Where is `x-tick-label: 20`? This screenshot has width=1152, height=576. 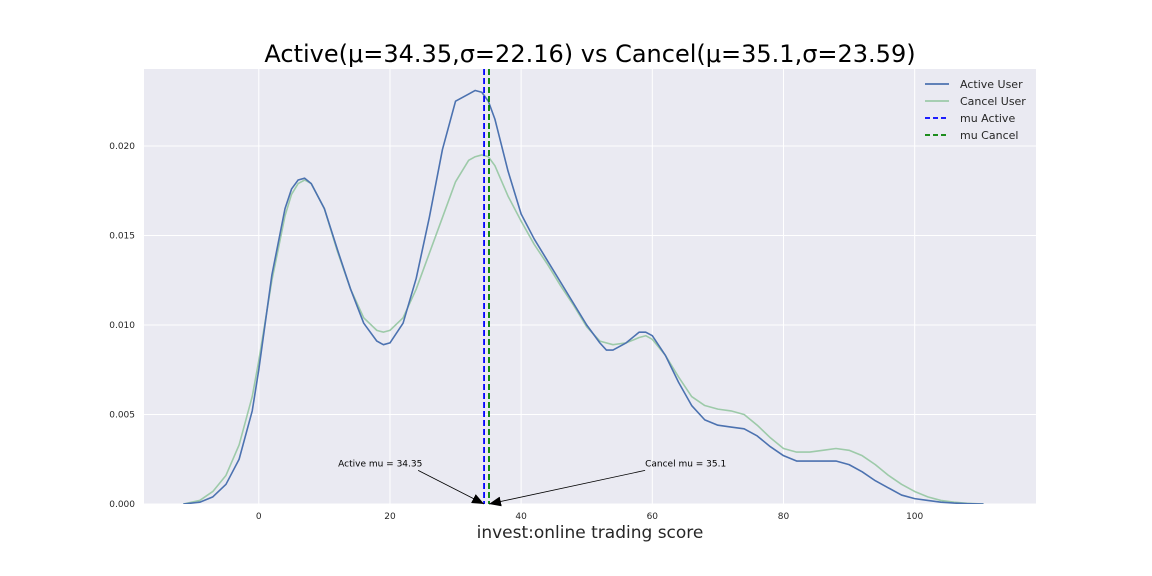
x-tick-label: 20 is located at coordinates (390, 517).